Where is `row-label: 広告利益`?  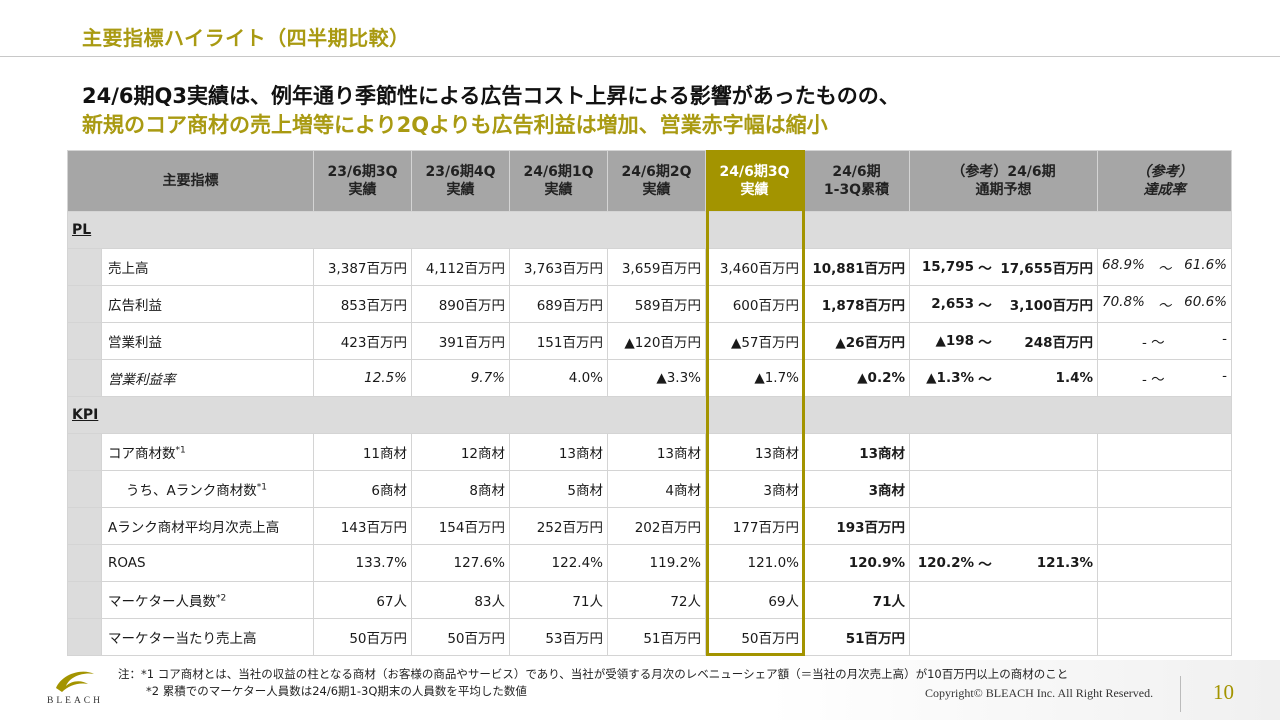
row-label: 広告利益 is located at coordinates (207, 304).